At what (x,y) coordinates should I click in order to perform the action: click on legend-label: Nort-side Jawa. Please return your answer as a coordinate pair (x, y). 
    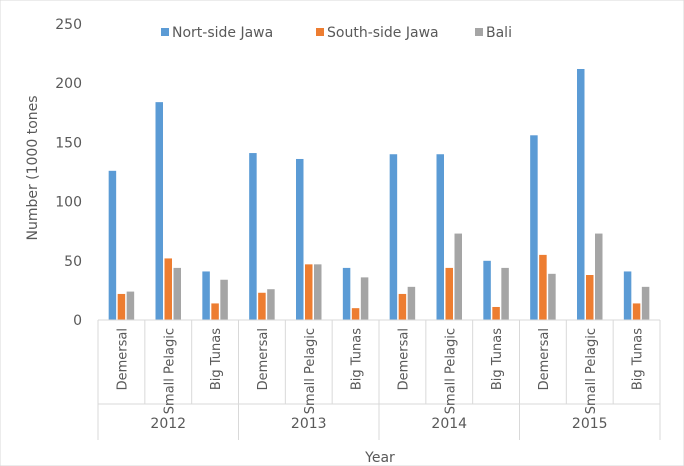
    Looking at the image, I should click on (222, 33).